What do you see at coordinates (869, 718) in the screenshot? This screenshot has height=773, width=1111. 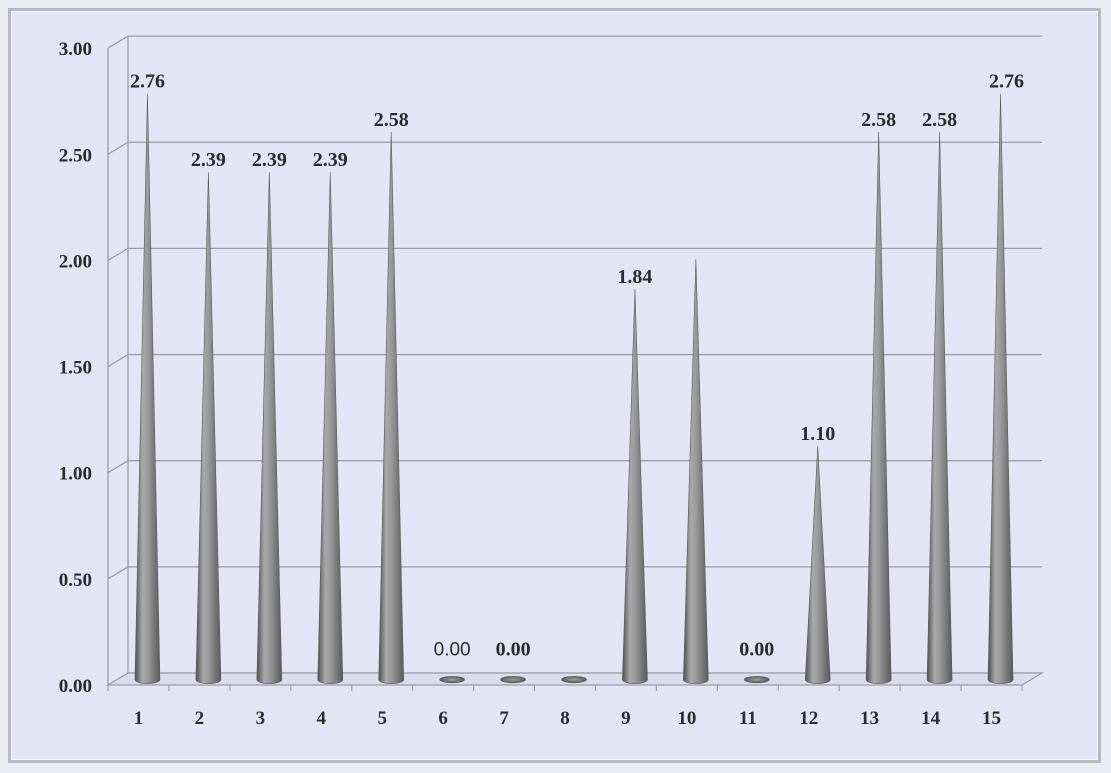 I see `x-tick-label: 13` at bounding box center [869, 718].